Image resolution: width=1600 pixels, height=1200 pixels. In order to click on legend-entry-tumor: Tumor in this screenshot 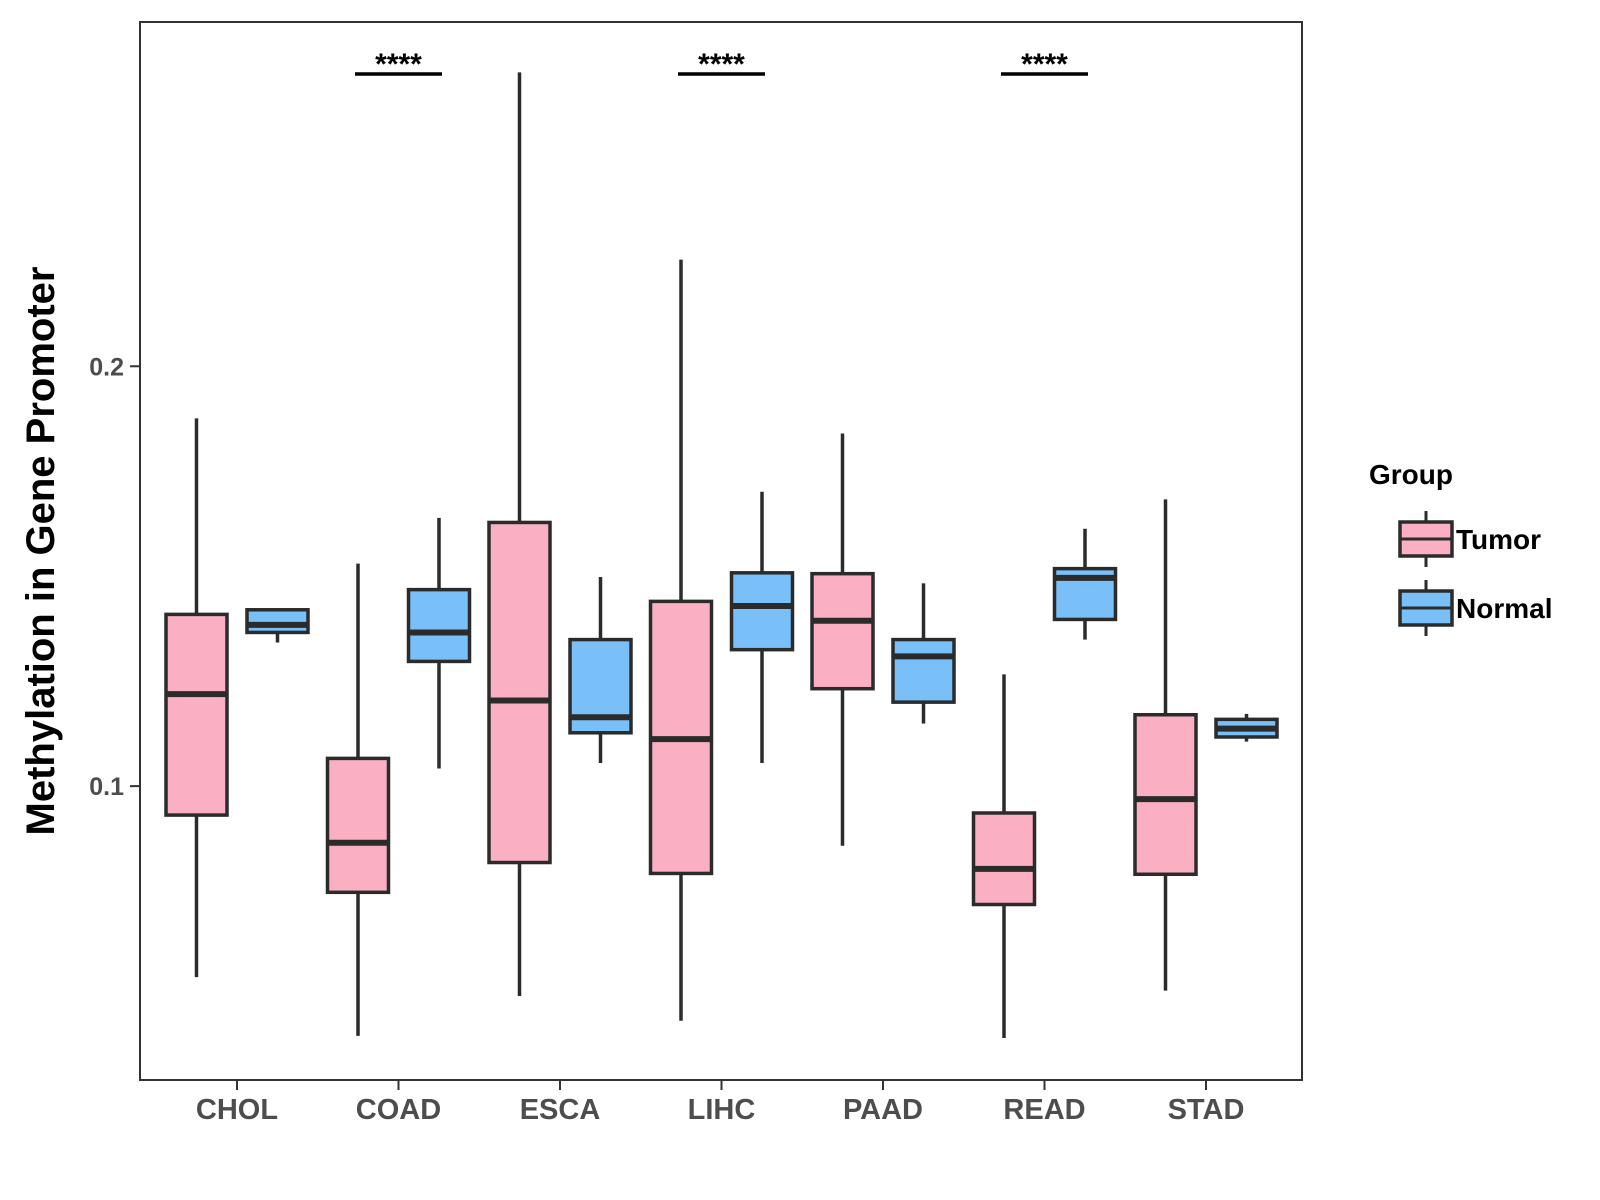, I will do `click(1469, 539)`.